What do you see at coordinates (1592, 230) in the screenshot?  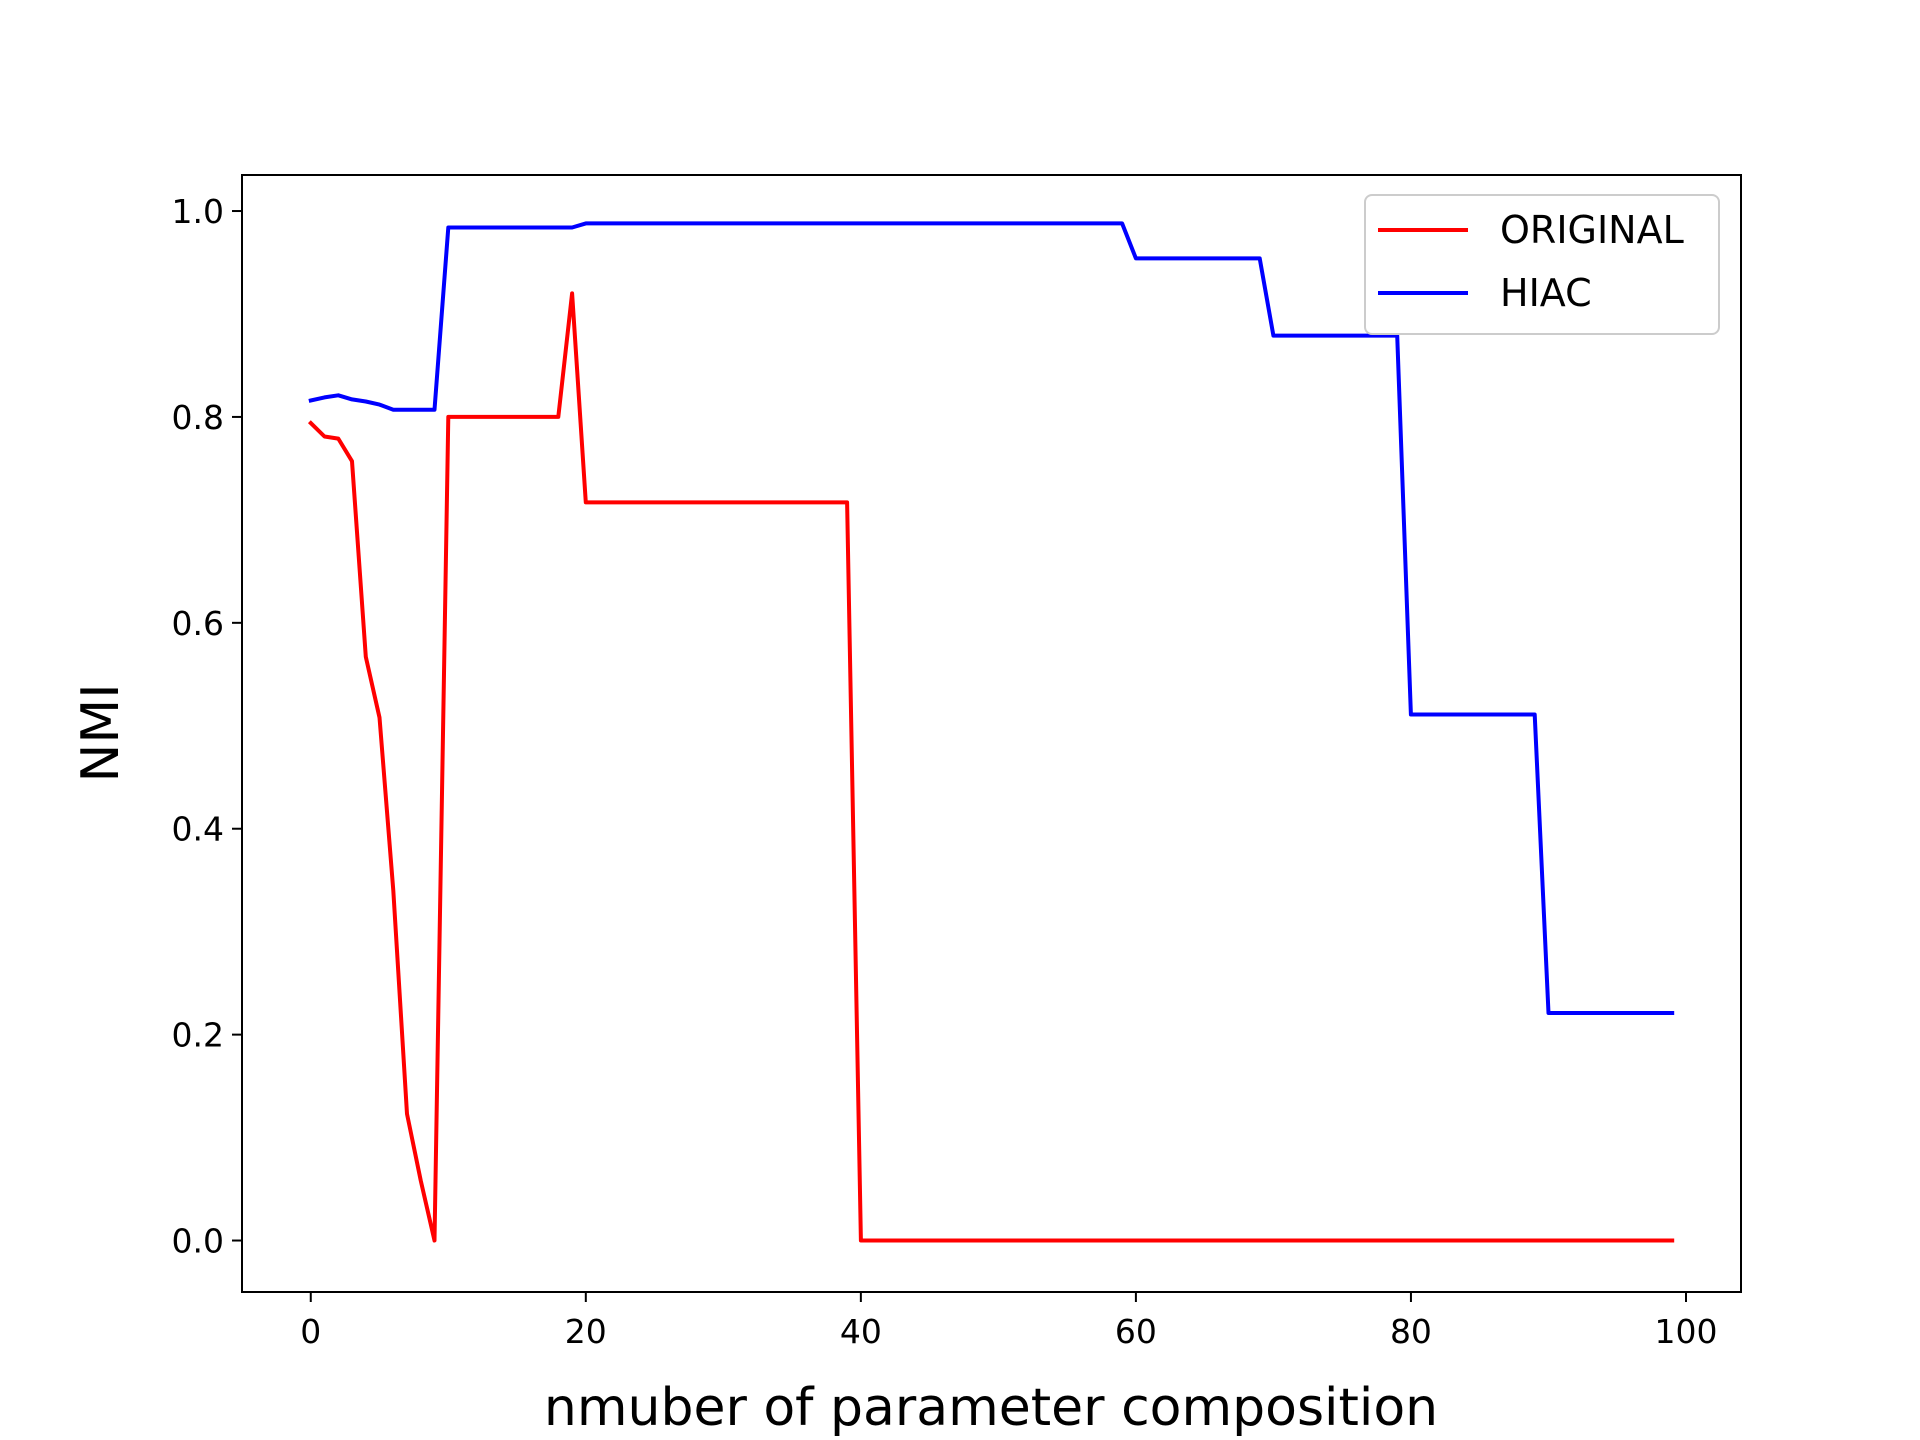 I see `legend-label-original: ORIGINAL` at bounding box center [1592, 230].